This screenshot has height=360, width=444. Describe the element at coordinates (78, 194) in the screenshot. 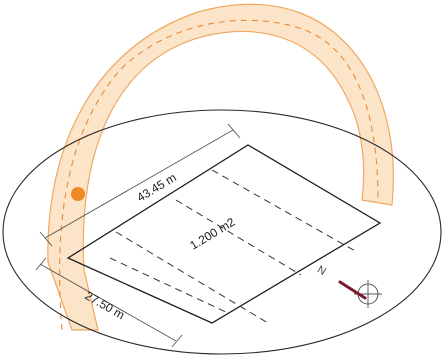

I see `sun-marker-icon` at that location.